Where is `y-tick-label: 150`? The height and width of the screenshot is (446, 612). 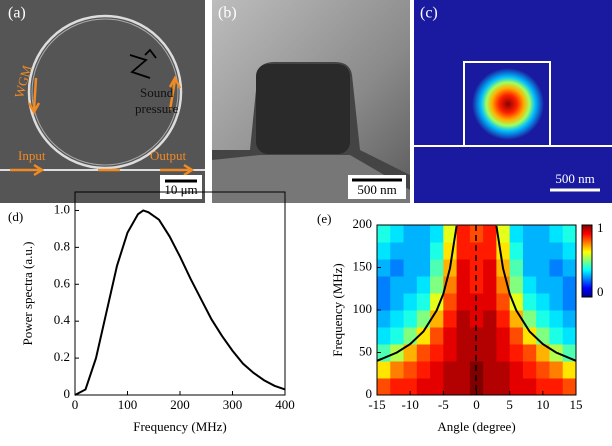
y-tick-label: 150 is located at coordinates (363, 265).